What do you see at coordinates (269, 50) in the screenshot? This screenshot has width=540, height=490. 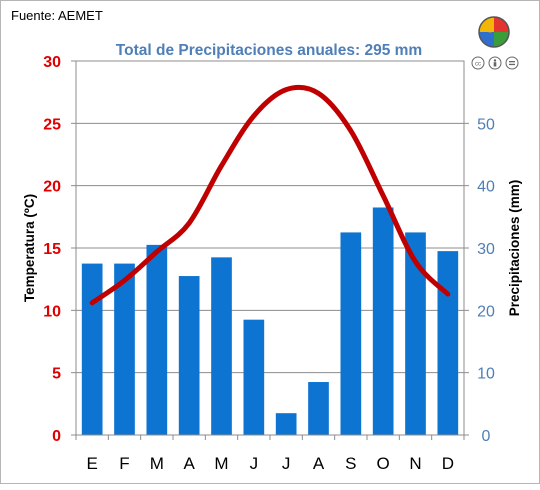 I see `chart-title: Total de Precipitaciones anuales: 295 mm` at bounding box center [269, 50].